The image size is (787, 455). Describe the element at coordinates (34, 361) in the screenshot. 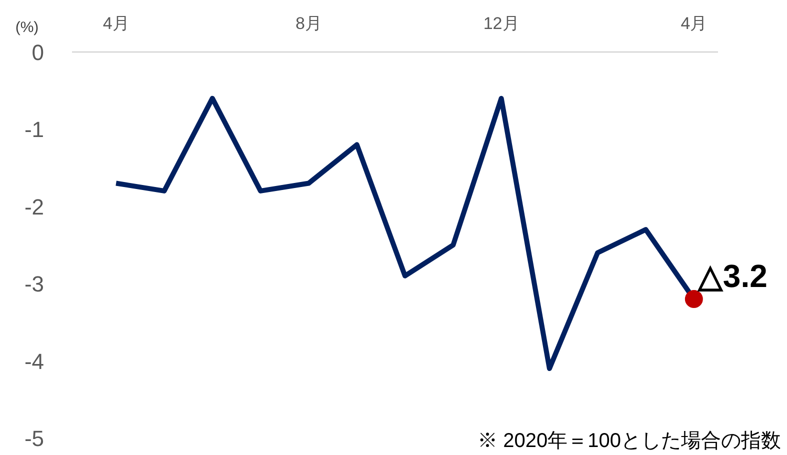

I see `y-tick-label: -4` at that location.